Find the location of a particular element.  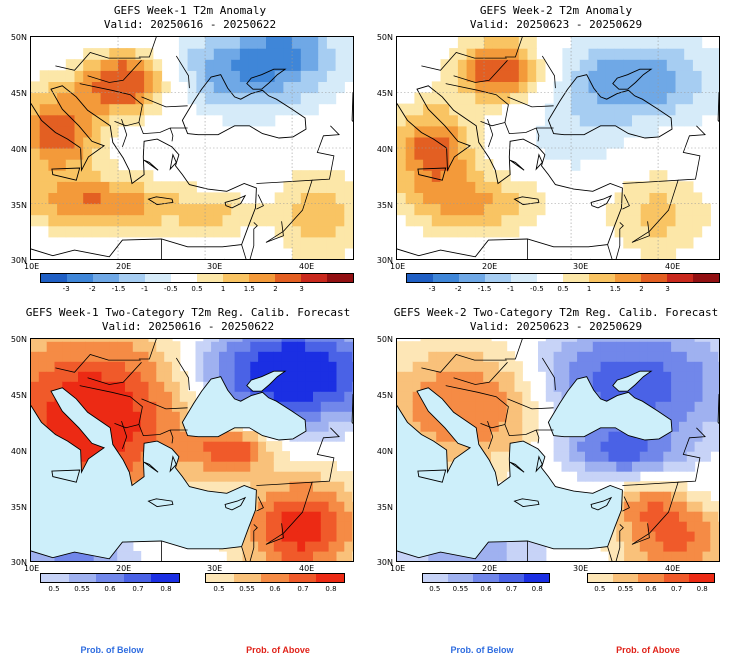

island-outline is located at coordinates (235, 201).